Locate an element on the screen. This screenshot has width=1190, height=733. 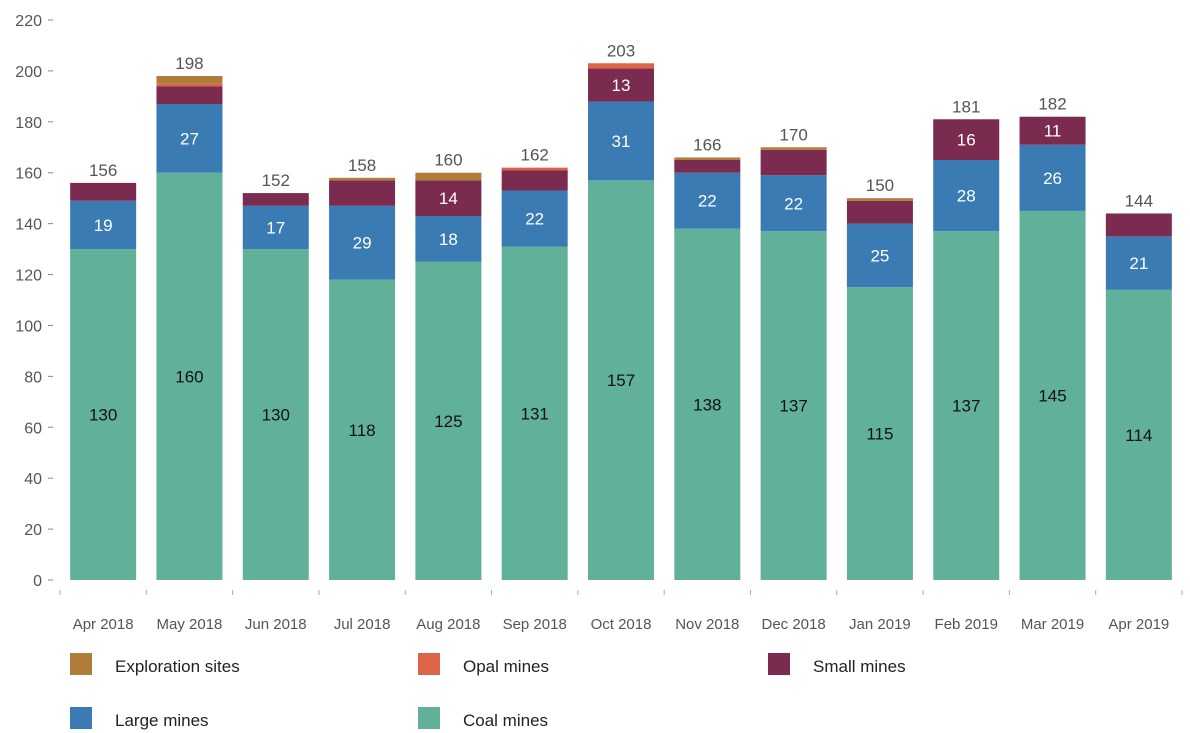
data-label: 18 is located at coordinates (448, 239).